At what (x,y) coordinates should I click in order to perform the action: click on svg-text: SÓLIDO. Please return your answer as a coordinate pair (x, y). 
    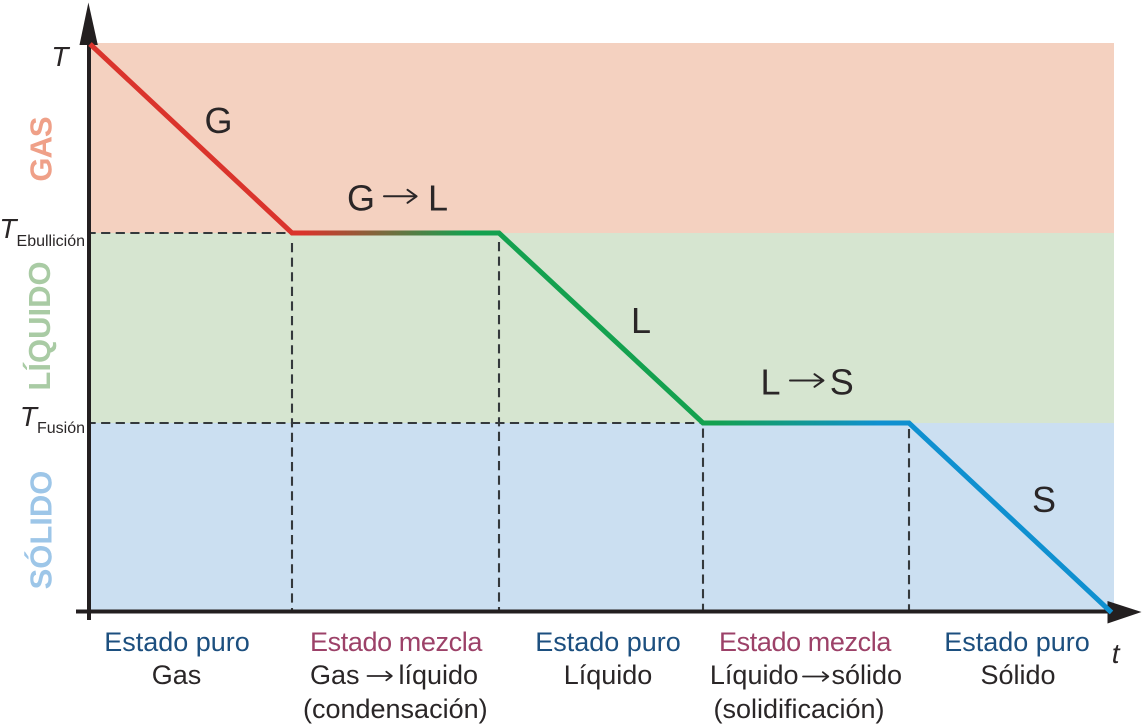
    Looking at the image, I should click on (41, 530).